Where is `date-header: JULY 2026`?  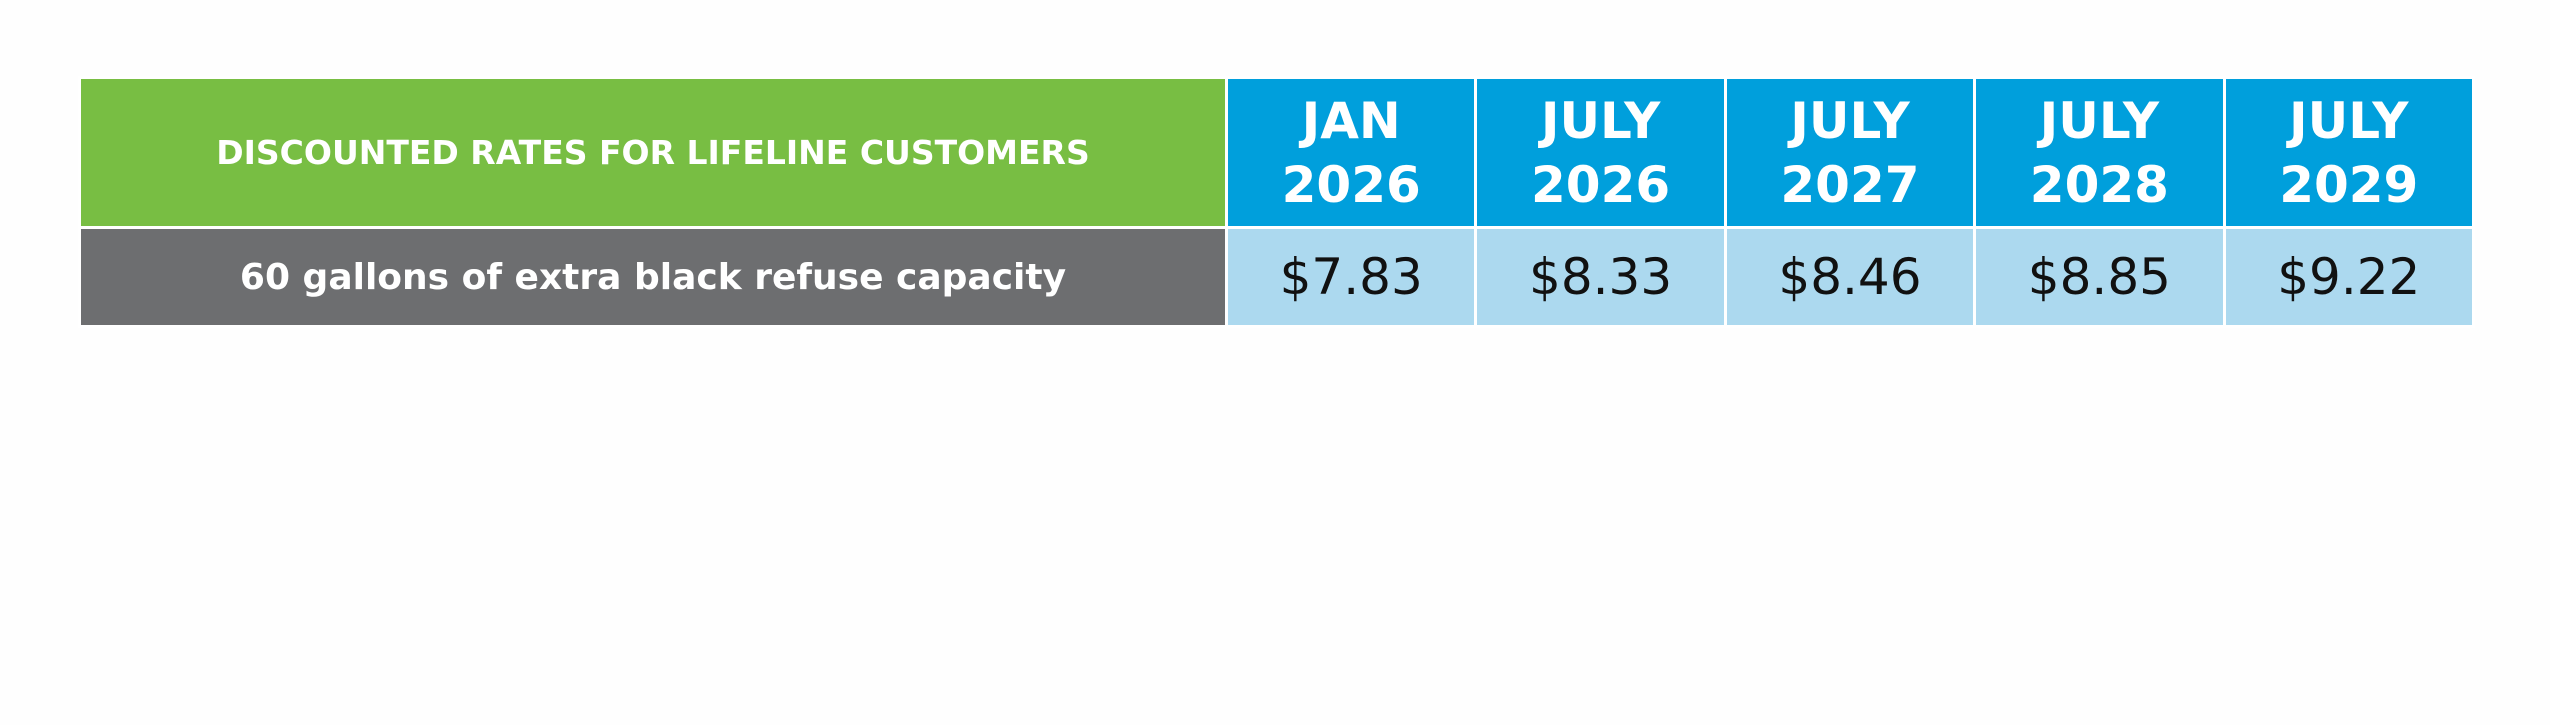
date-header: JULY 2026 is located at coordinates (1600, 152).